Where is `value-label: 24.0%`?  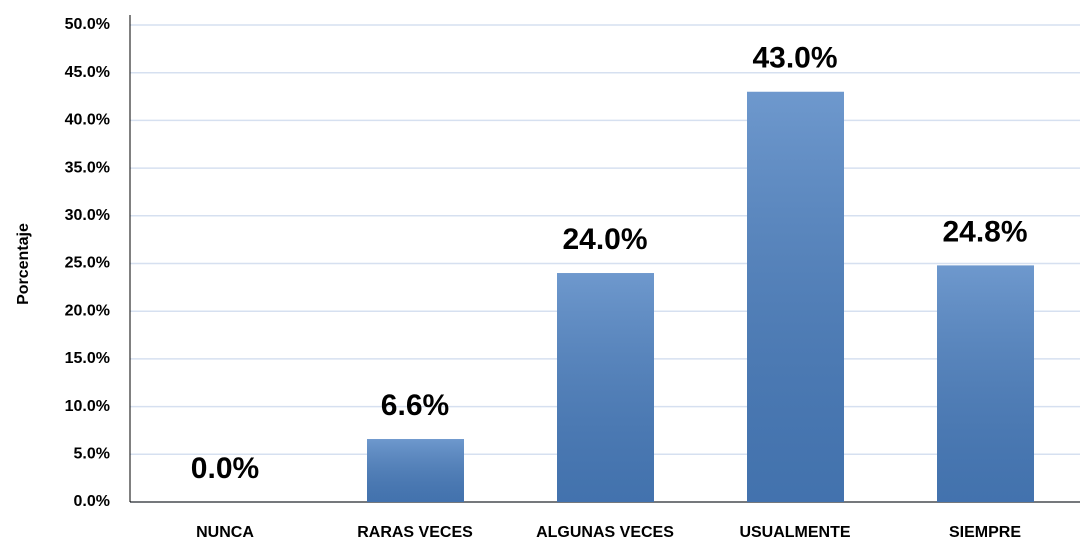
value-label: 24.0% is located at coordinates (604, 239).